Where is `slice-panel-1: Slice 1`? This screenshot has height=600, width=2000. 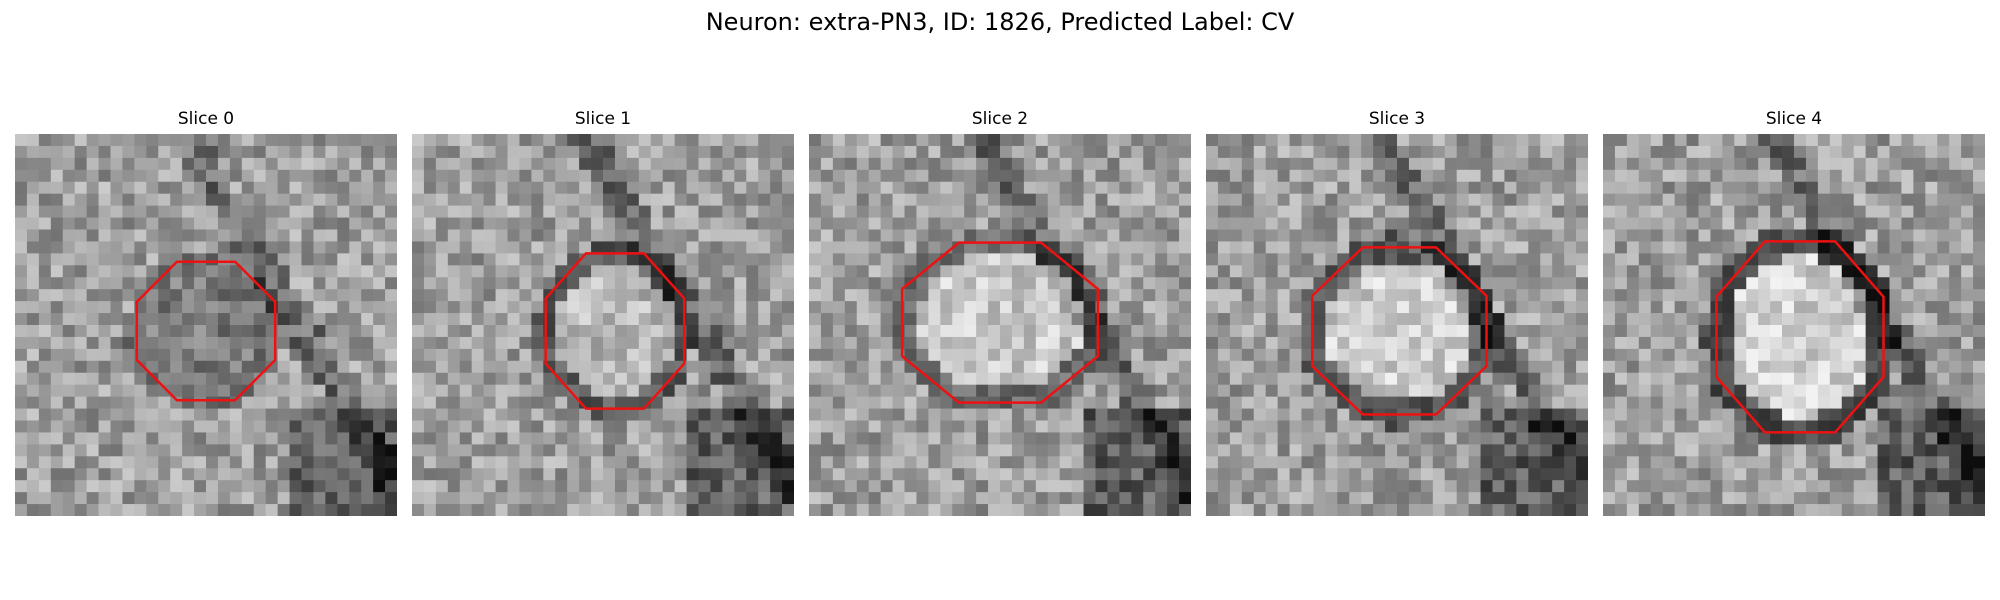 slice-panel-1: Slice 1 is located at coordinates (603, 312).